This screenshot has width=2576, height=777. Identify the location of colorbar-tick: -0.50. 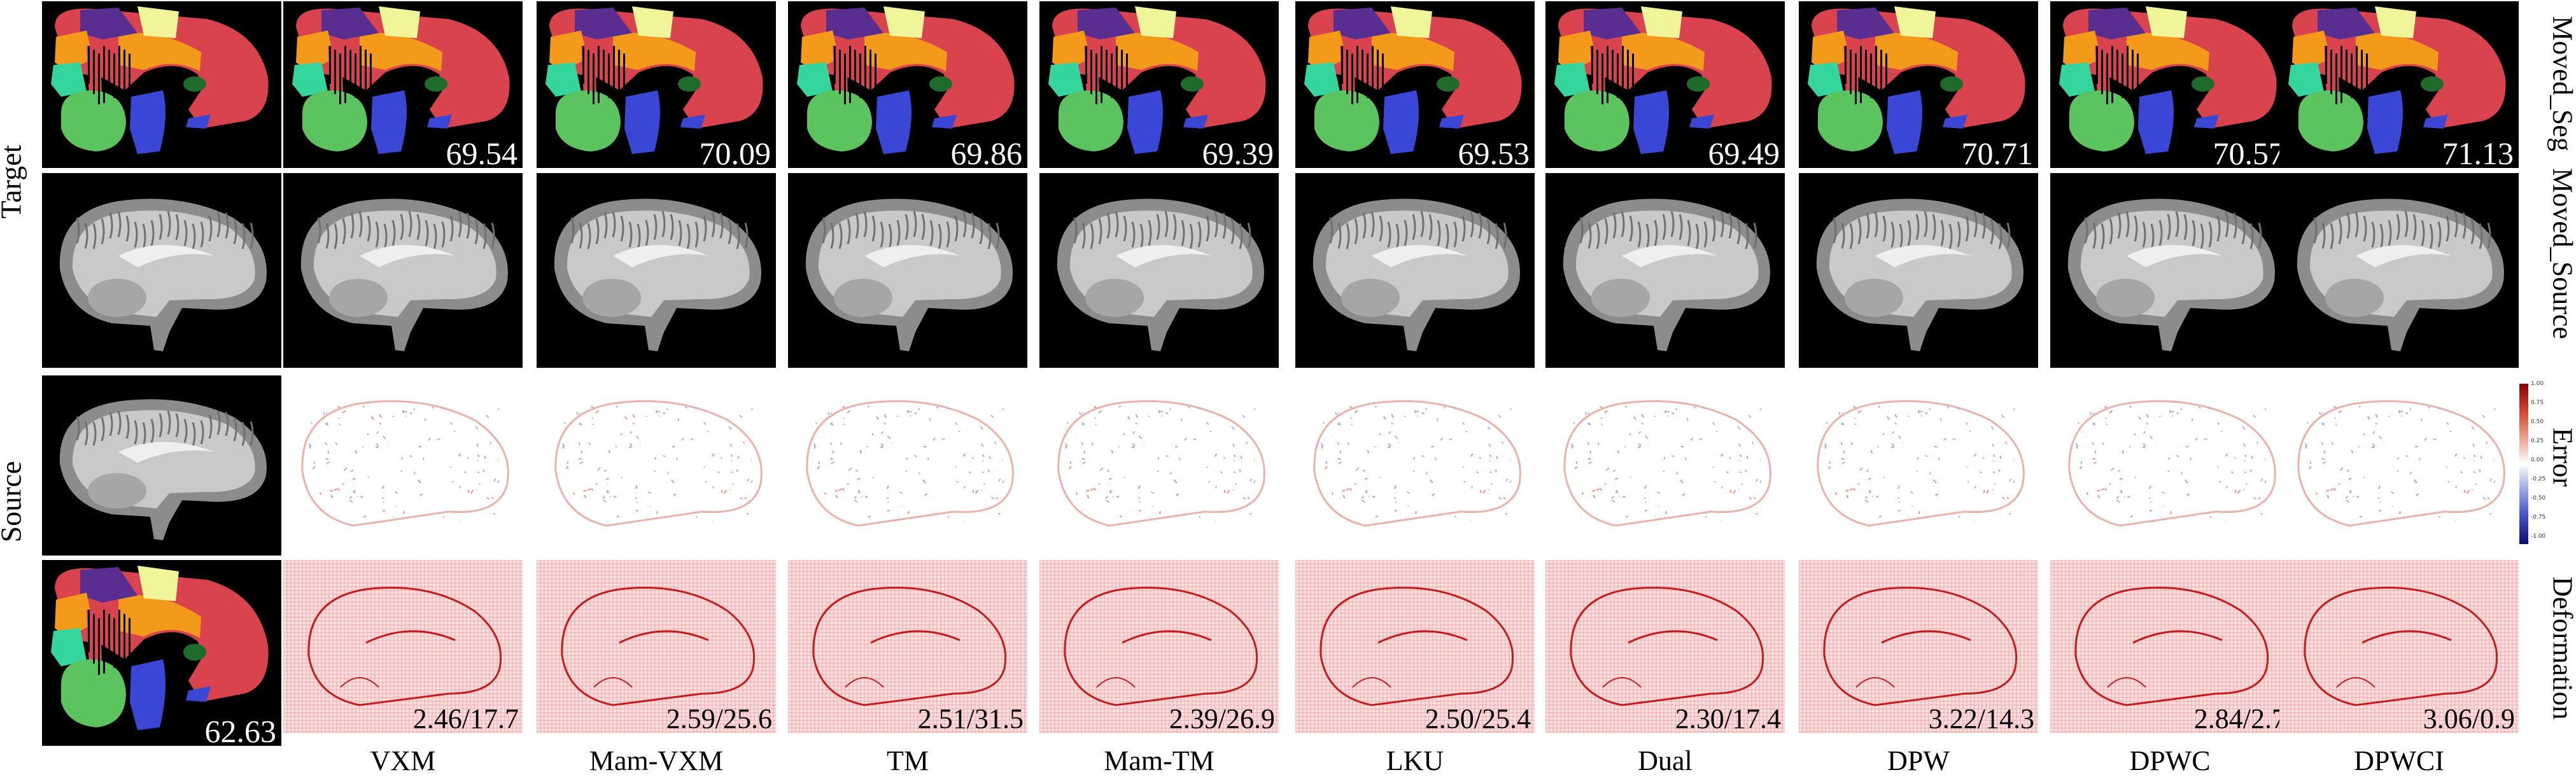
(2538, 498).